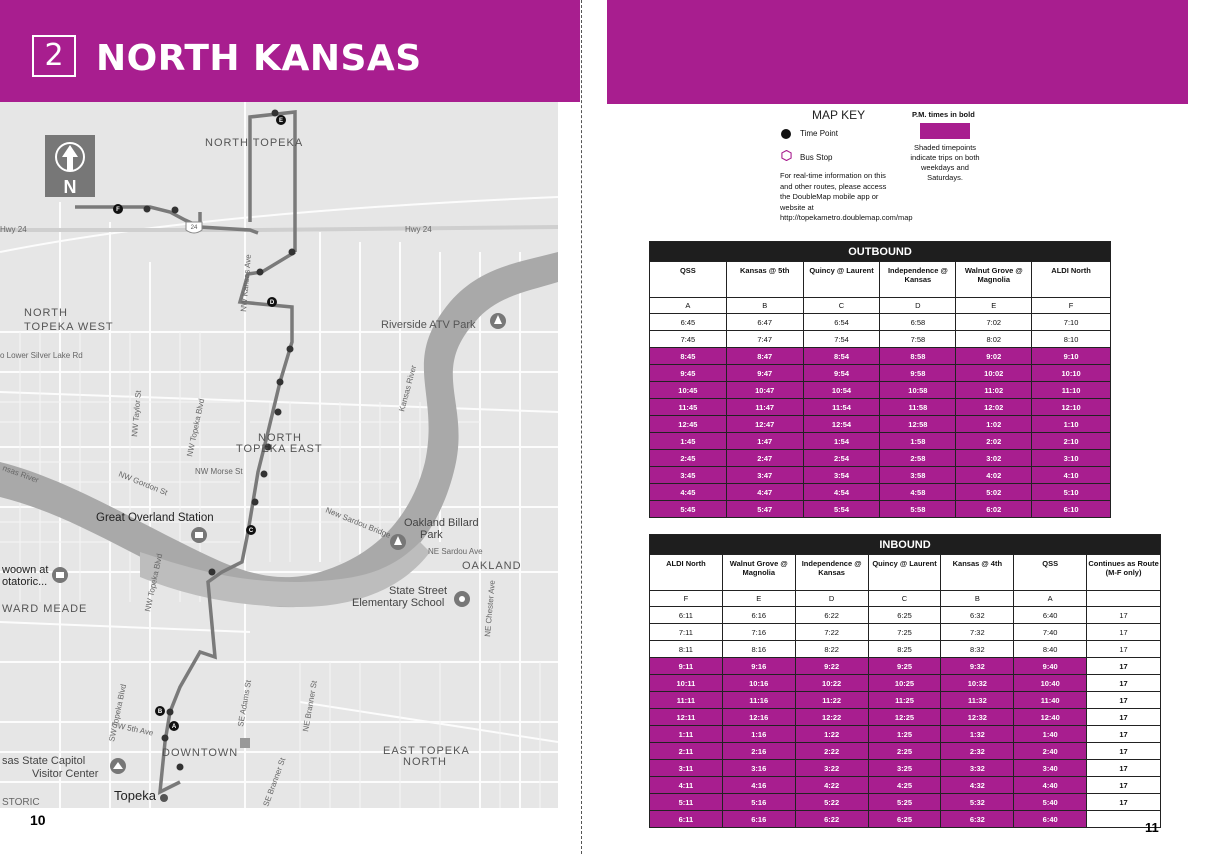 Image resolution: width=1212 pixels, height=854 pixels. I want to click on inbound-cell, so click(1123, 819).